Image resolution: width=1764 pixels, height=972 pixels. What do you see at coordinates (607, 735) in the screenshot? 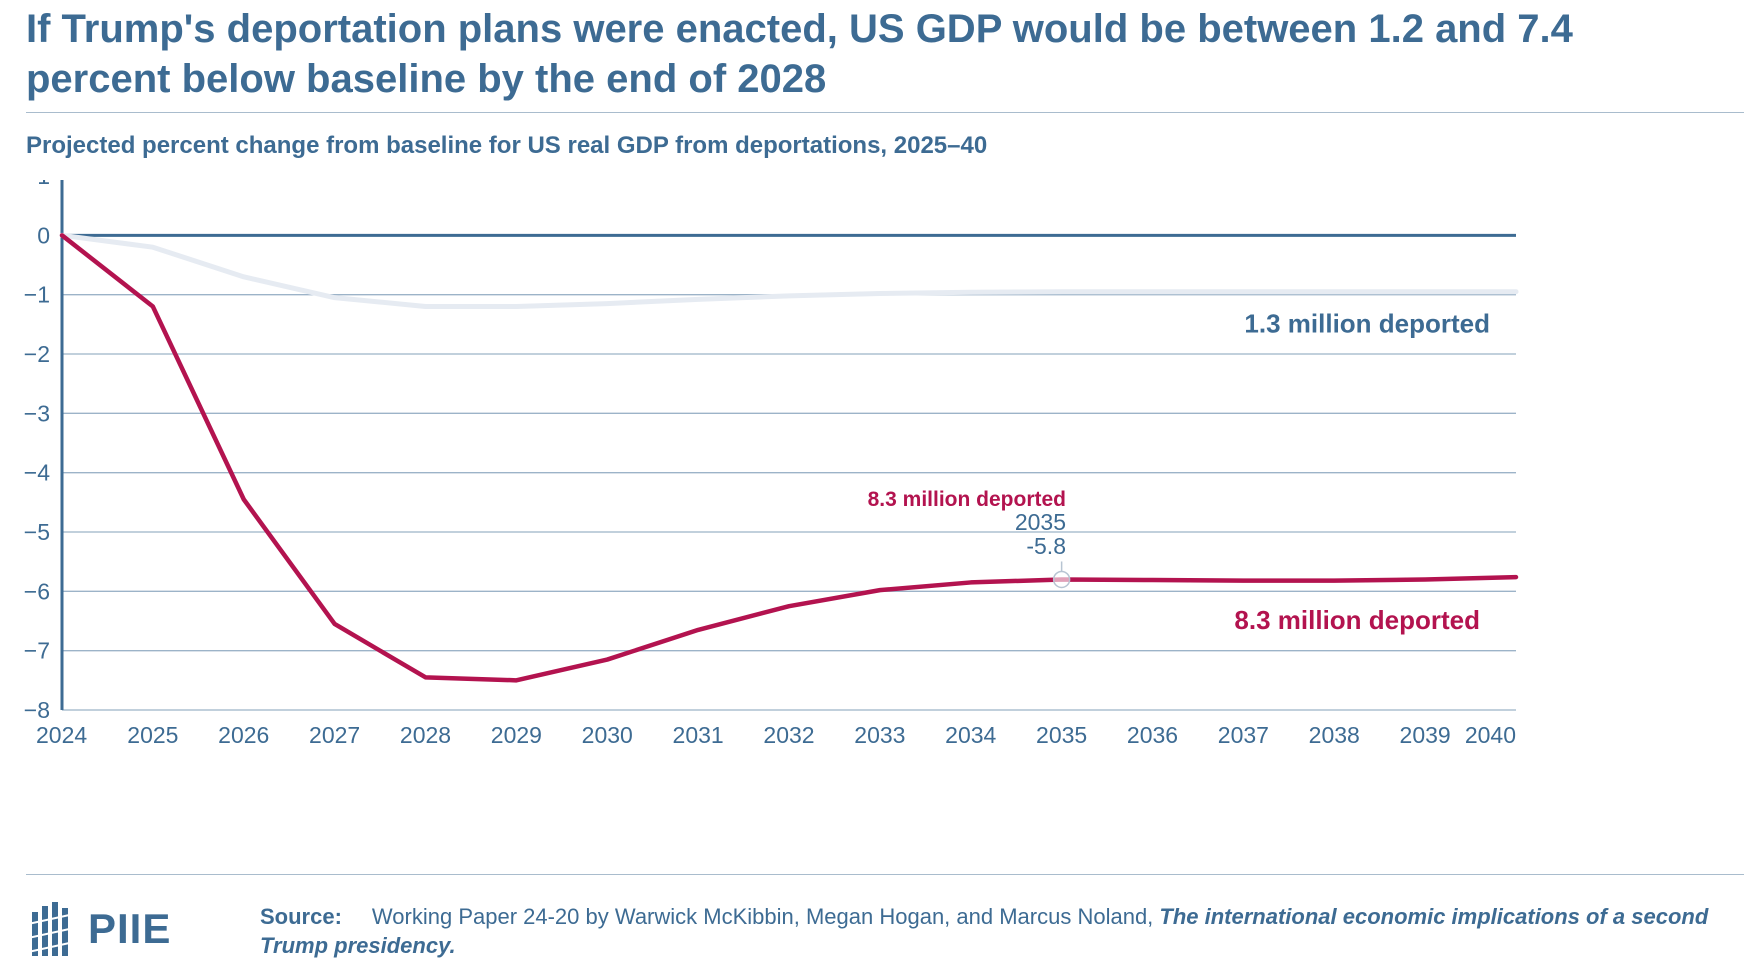
I see `x-tick-label: 2030` at bounding box center [607, 735].